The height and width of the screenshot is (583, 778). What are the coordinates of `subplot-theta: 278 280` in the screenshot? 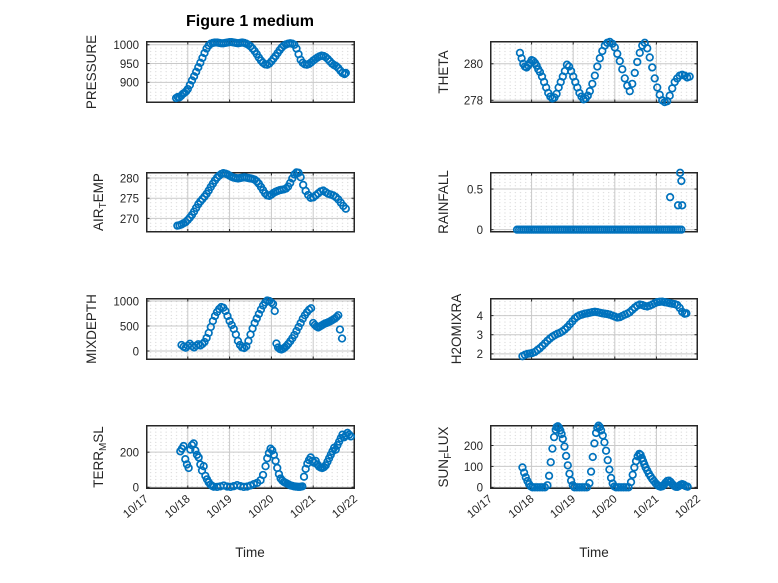 It's located at (581, 72).